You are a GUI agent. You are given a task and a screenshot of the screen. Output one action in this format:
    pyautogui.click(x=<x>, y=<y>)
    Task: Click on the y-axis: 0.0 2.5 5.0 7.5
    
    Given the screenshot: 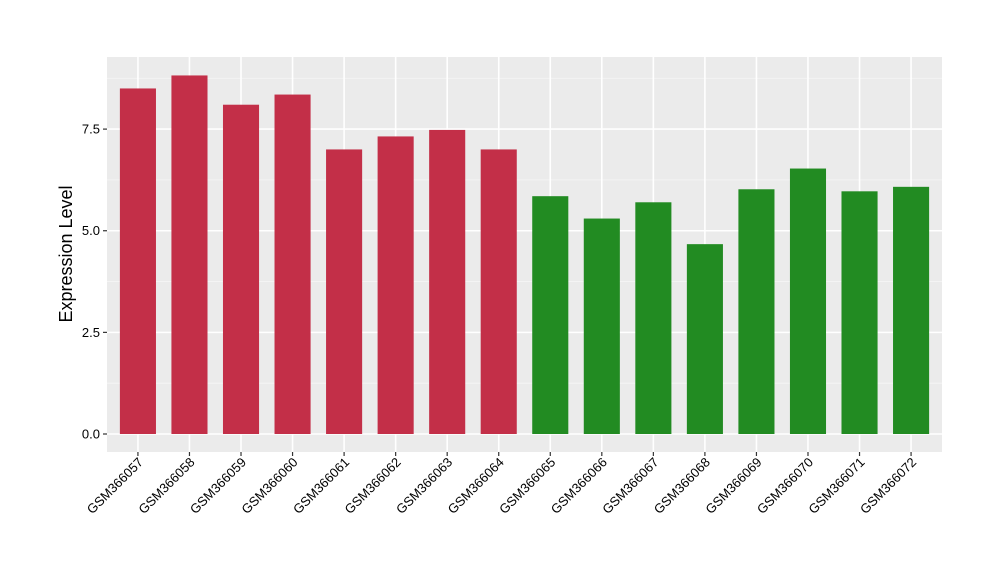 What is the action you would take?
    pyautogui.click(x=94, y=282)
    